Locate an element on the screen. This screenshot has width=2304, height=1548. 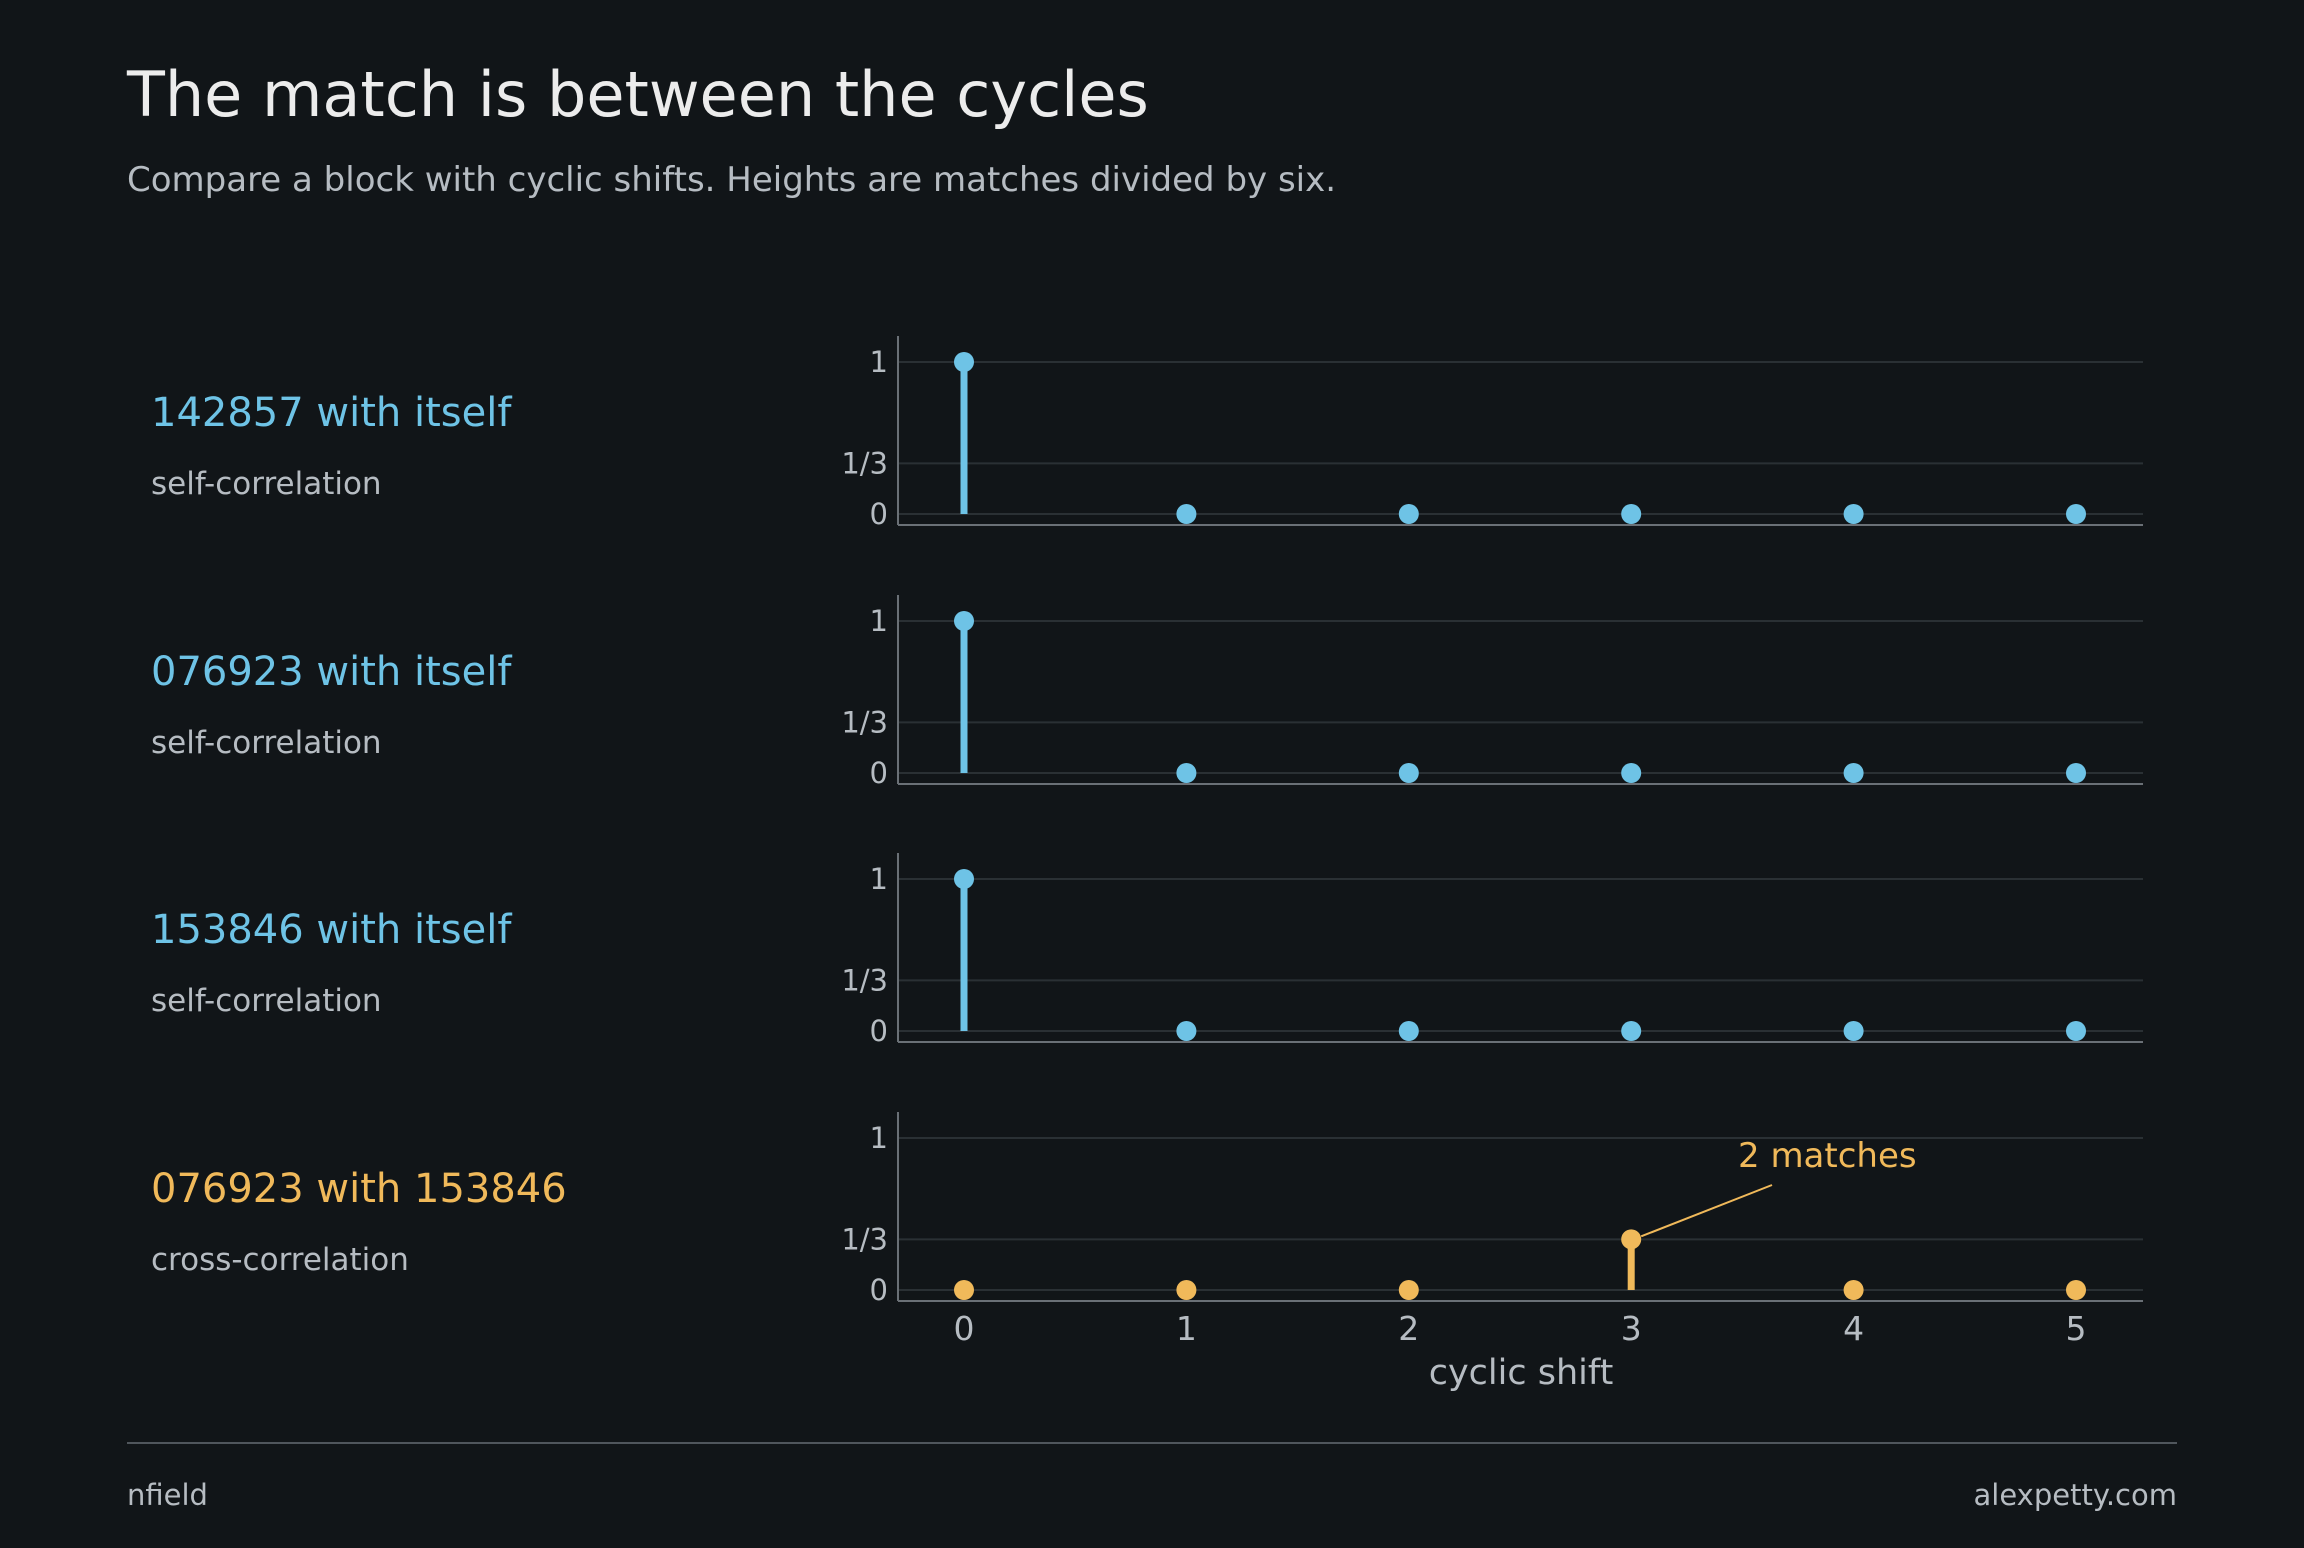
panel-1-ytick-label: 1/3 is located at coordinates (864, 463).